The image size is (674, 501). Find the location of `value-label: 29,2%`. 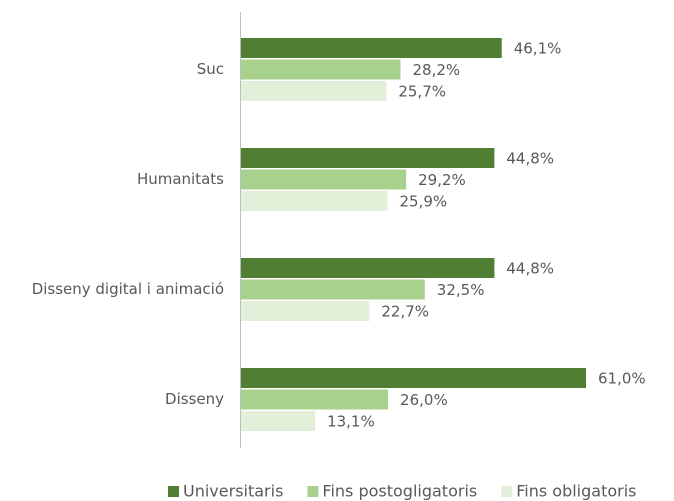

value-label: 29,2% is located at coordinates (442, 180).